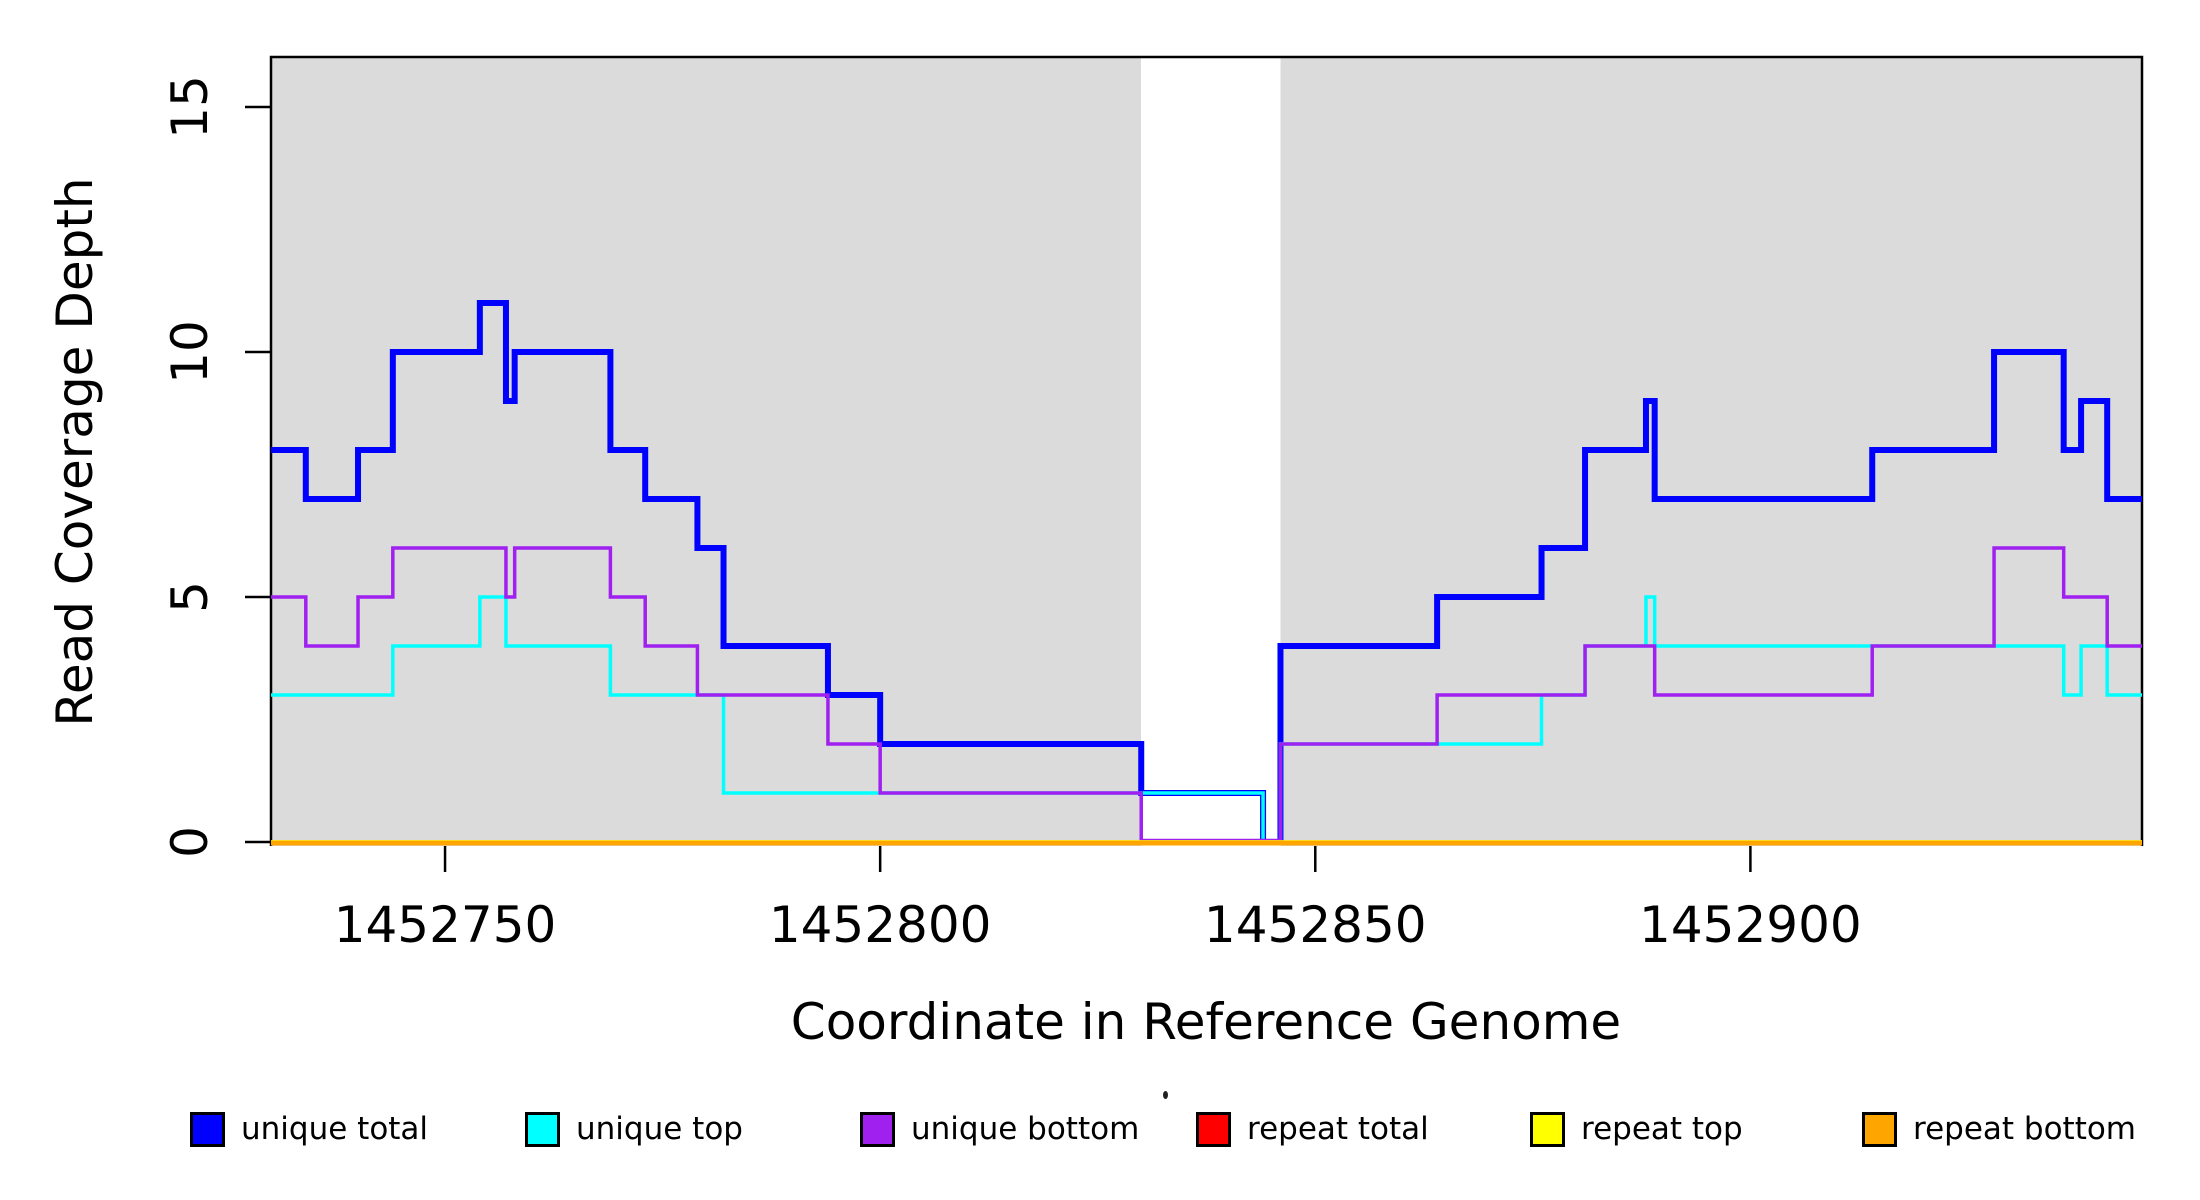  What do you see at coordinates (190, 597) in the screenshot?
I see `y-tick-label: 5` at bounding box center [190, 597].